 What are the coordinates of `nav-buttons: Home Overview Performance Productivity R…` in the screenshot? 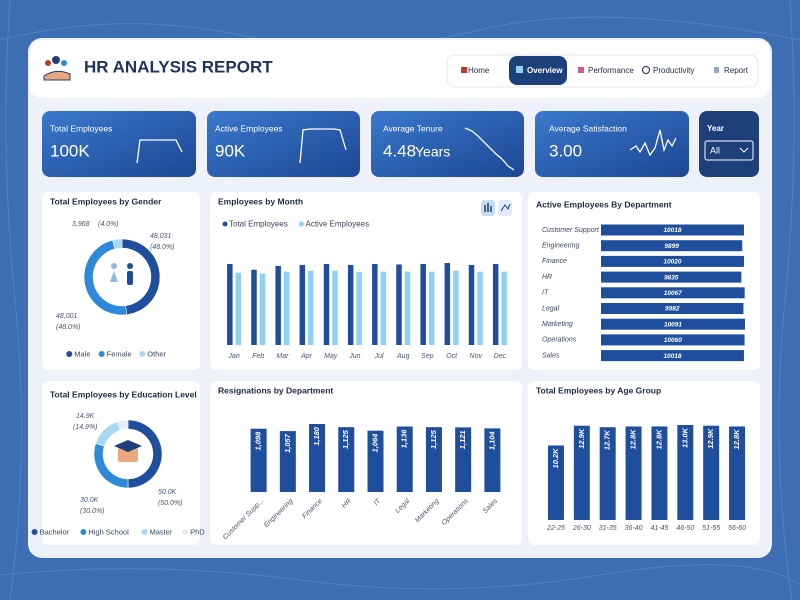 It's located at (605, 70).